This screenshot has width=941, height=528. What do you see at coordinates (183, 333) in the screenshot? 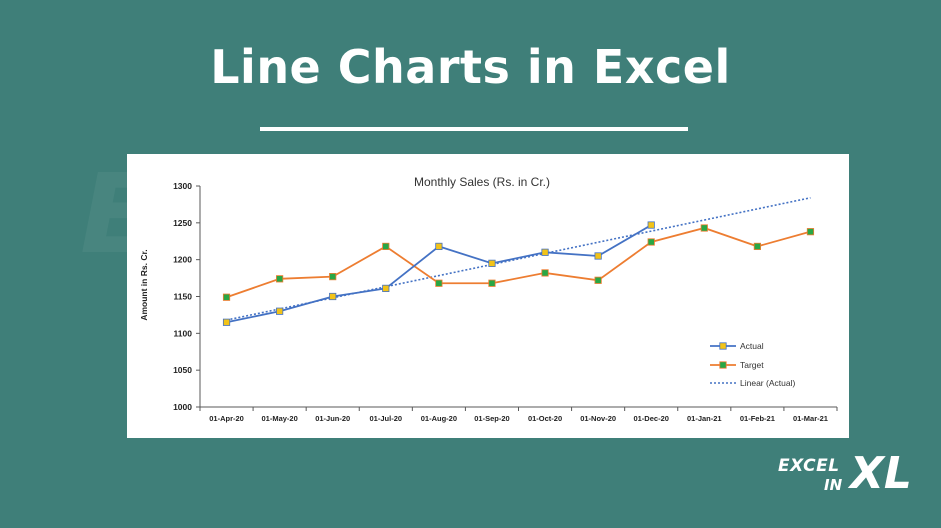
I see `y-tick-label: 1100` at bounding box center [183, 333].